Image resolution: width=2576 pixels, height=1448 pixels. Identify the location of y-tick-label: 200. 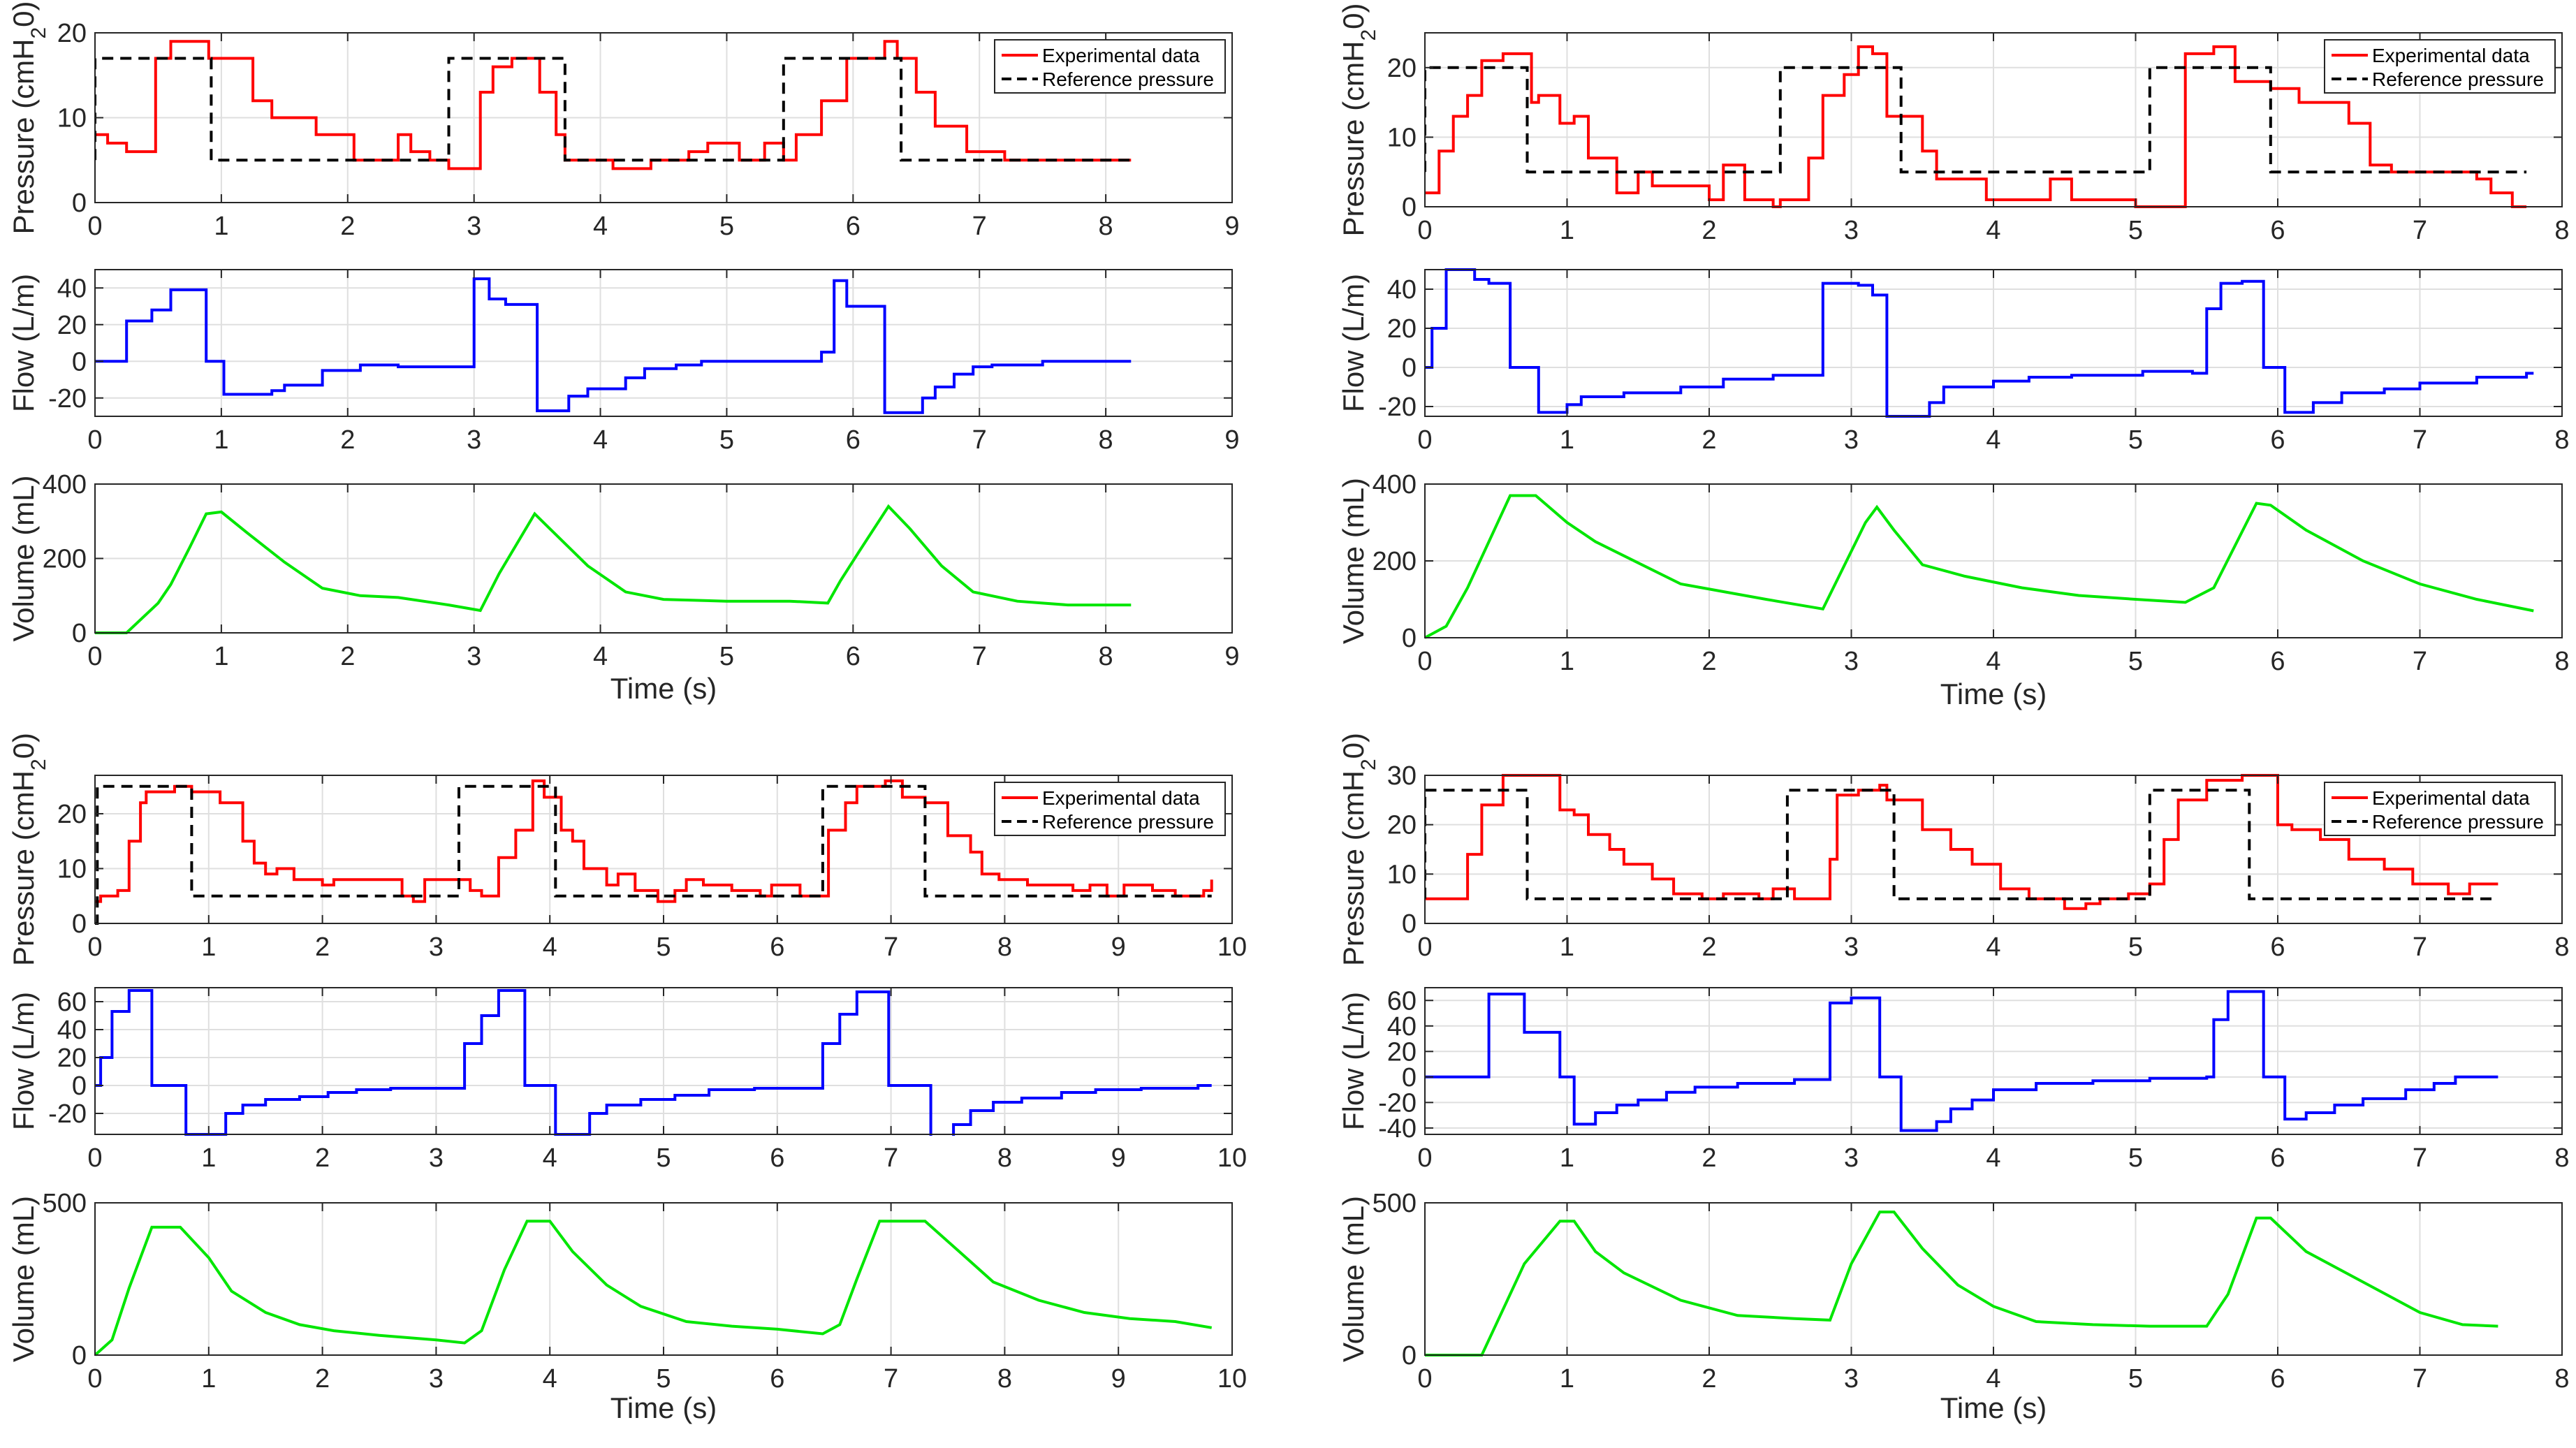
(65, 559).